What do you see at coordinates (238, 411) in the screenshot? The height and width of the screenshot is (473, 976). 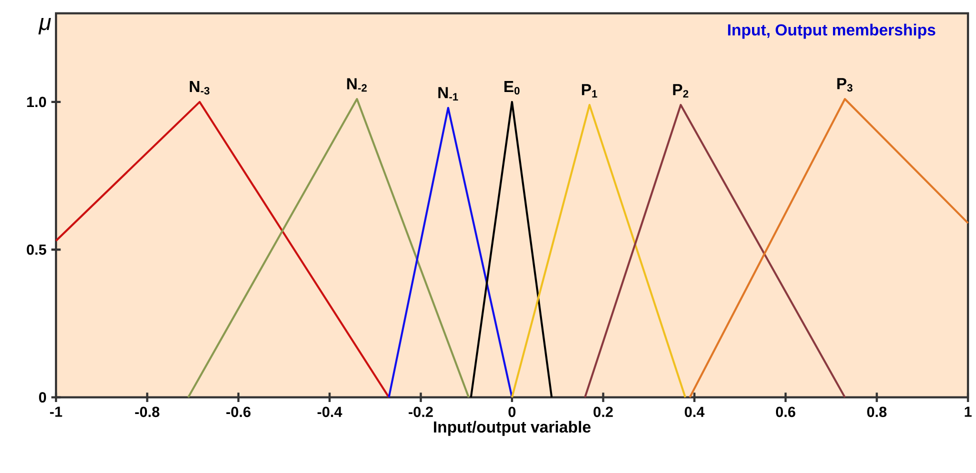 I see `x-tick-label: -0.6` at bounding box center [238, 411].